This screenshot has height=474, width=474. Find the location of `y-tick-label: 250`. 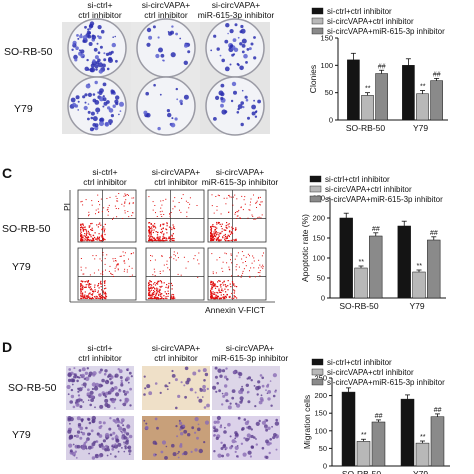

y-tick-label: 250 is located at coordinates (320, 378).